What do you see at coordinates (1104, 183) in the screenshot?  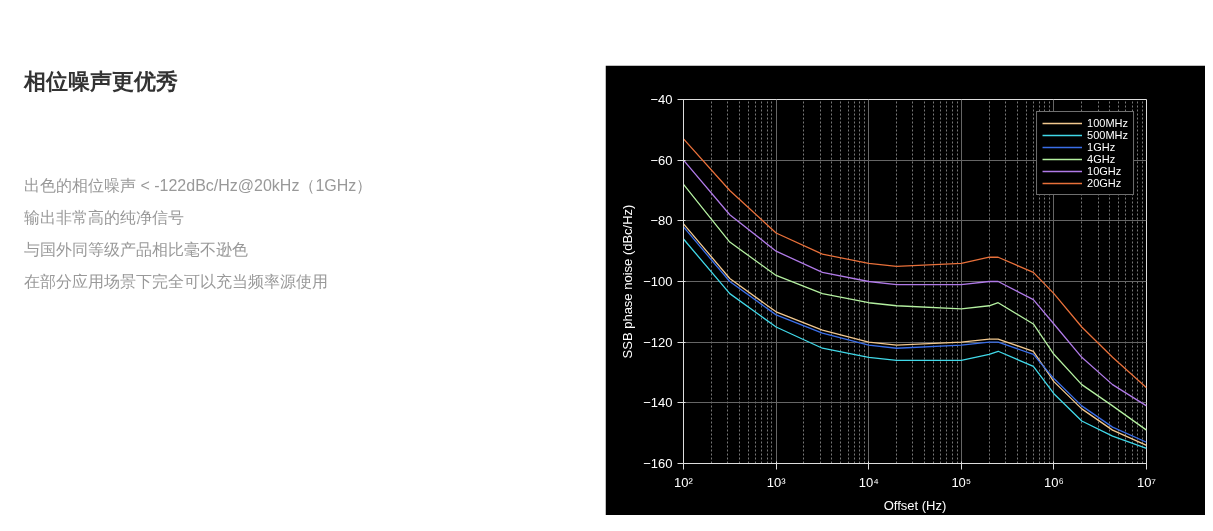 I see `legend-label: 20GHz` at bounding box center [1104, 183].